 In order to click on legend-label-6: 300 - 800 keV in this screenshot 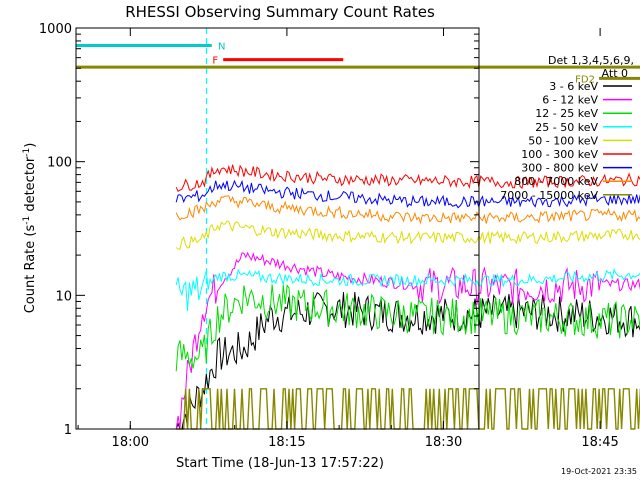, I will do `click(559, 168)`.